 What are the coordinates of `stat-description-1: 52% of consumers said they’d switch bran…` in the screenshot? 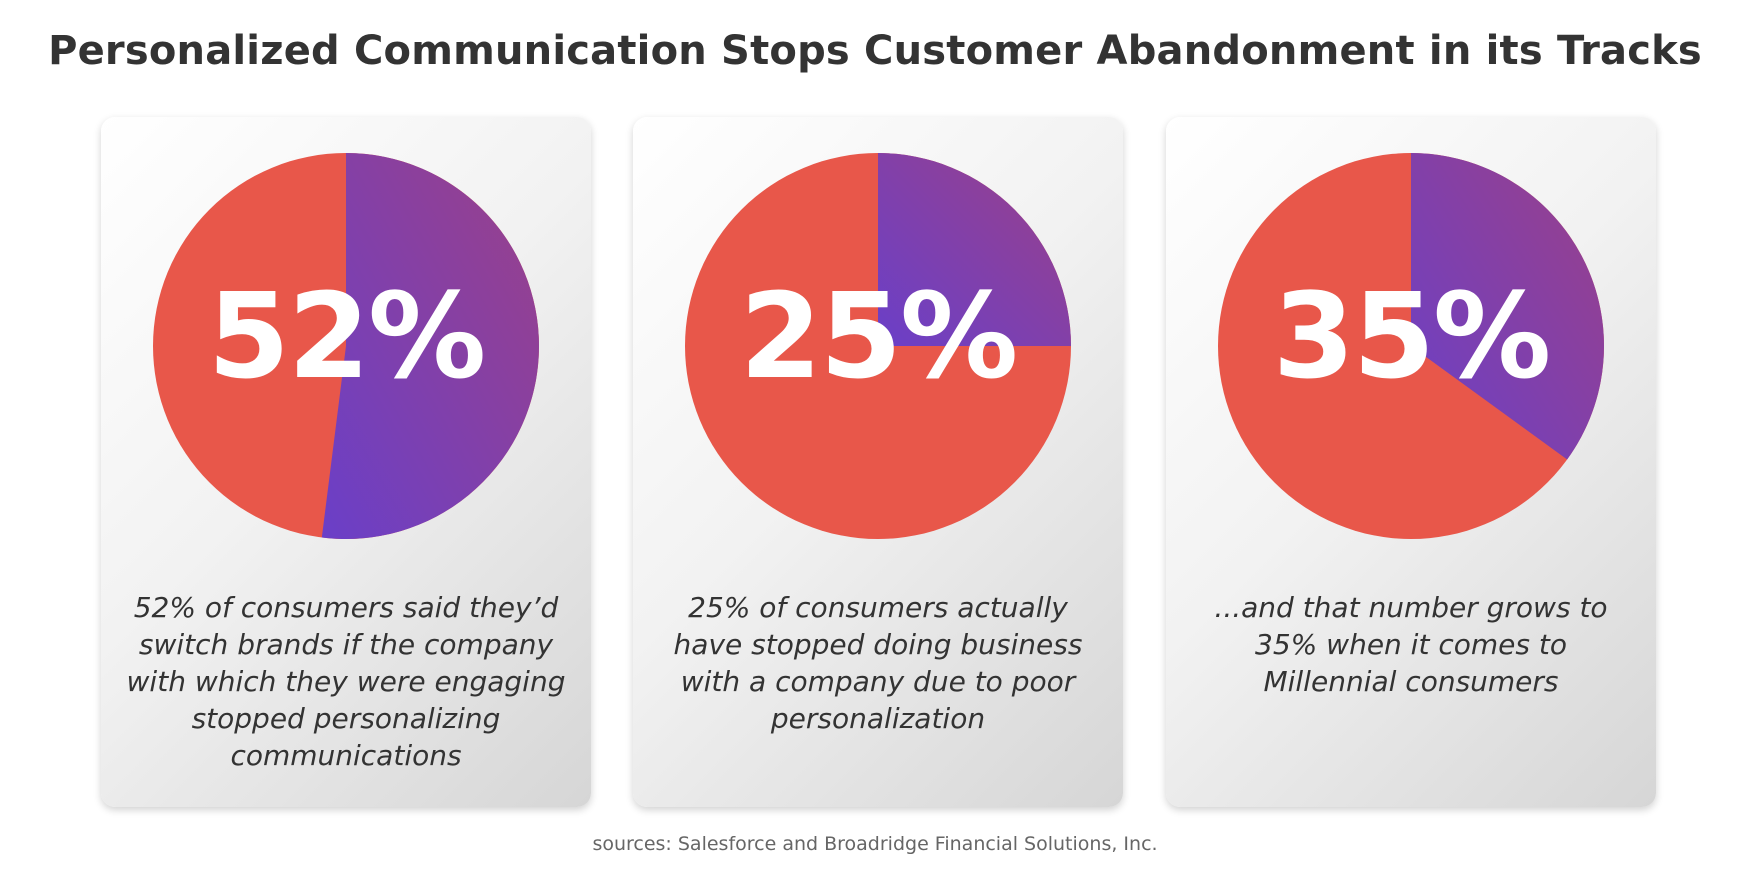 It's located at (346, 681).